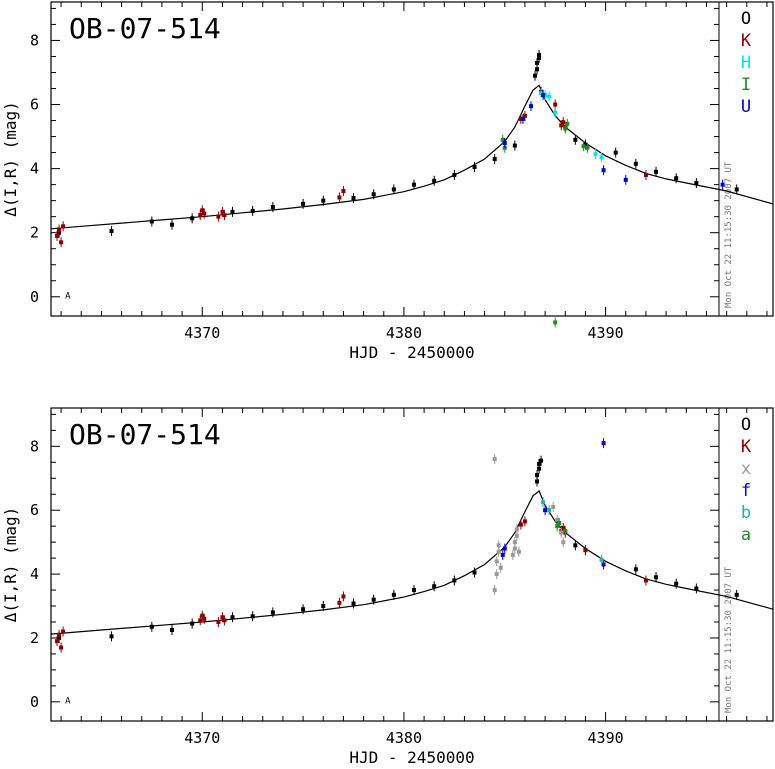  Describe the element at coordinates (351, 173) in the screenshot. I see `series-K` at that location.